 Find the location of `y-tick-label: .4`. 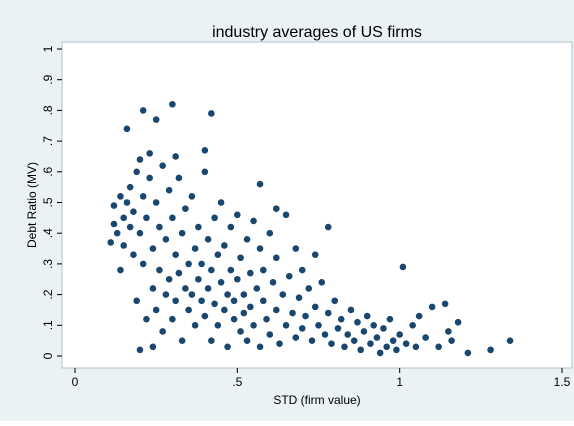

y-tick-label: .4 is located at coordinates (48, 233).